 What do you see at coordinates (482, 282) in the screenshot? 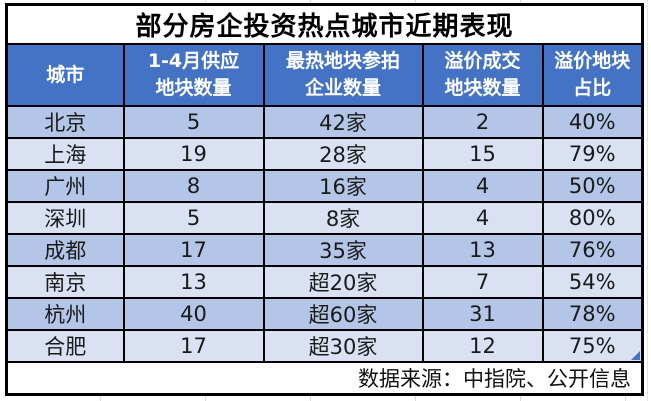
I see `premium-deals-cell: 7` at bounding box center [482, 282].